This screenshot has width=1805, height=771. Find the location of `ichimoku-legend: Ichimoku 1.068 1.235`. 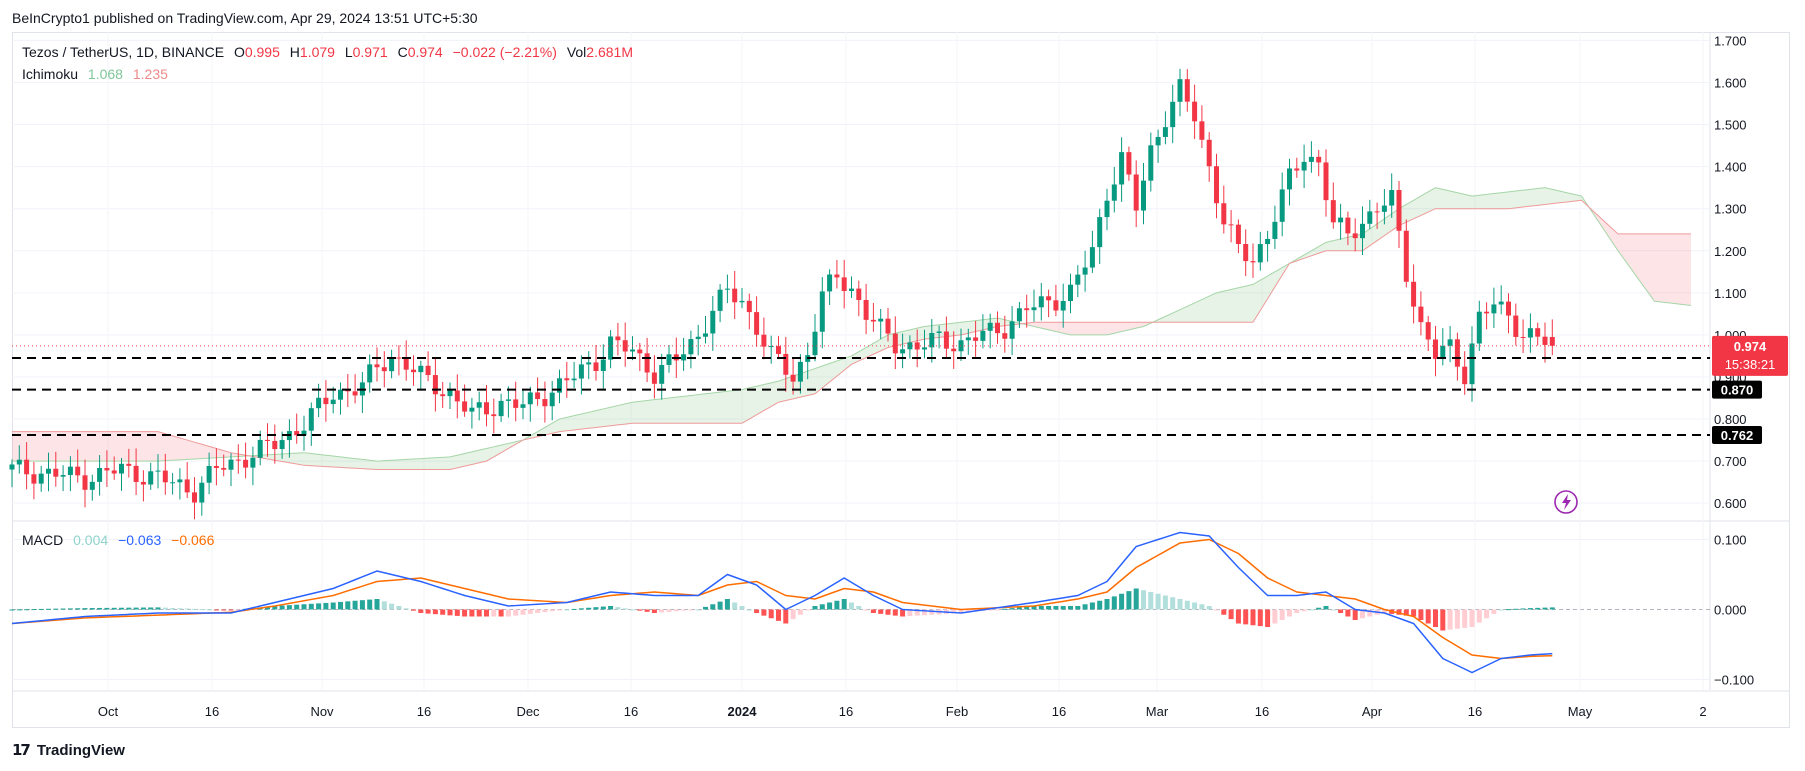

ichimoku-legend: Ichimoku 1.068 1.235 is located at coordinates (98, 74).